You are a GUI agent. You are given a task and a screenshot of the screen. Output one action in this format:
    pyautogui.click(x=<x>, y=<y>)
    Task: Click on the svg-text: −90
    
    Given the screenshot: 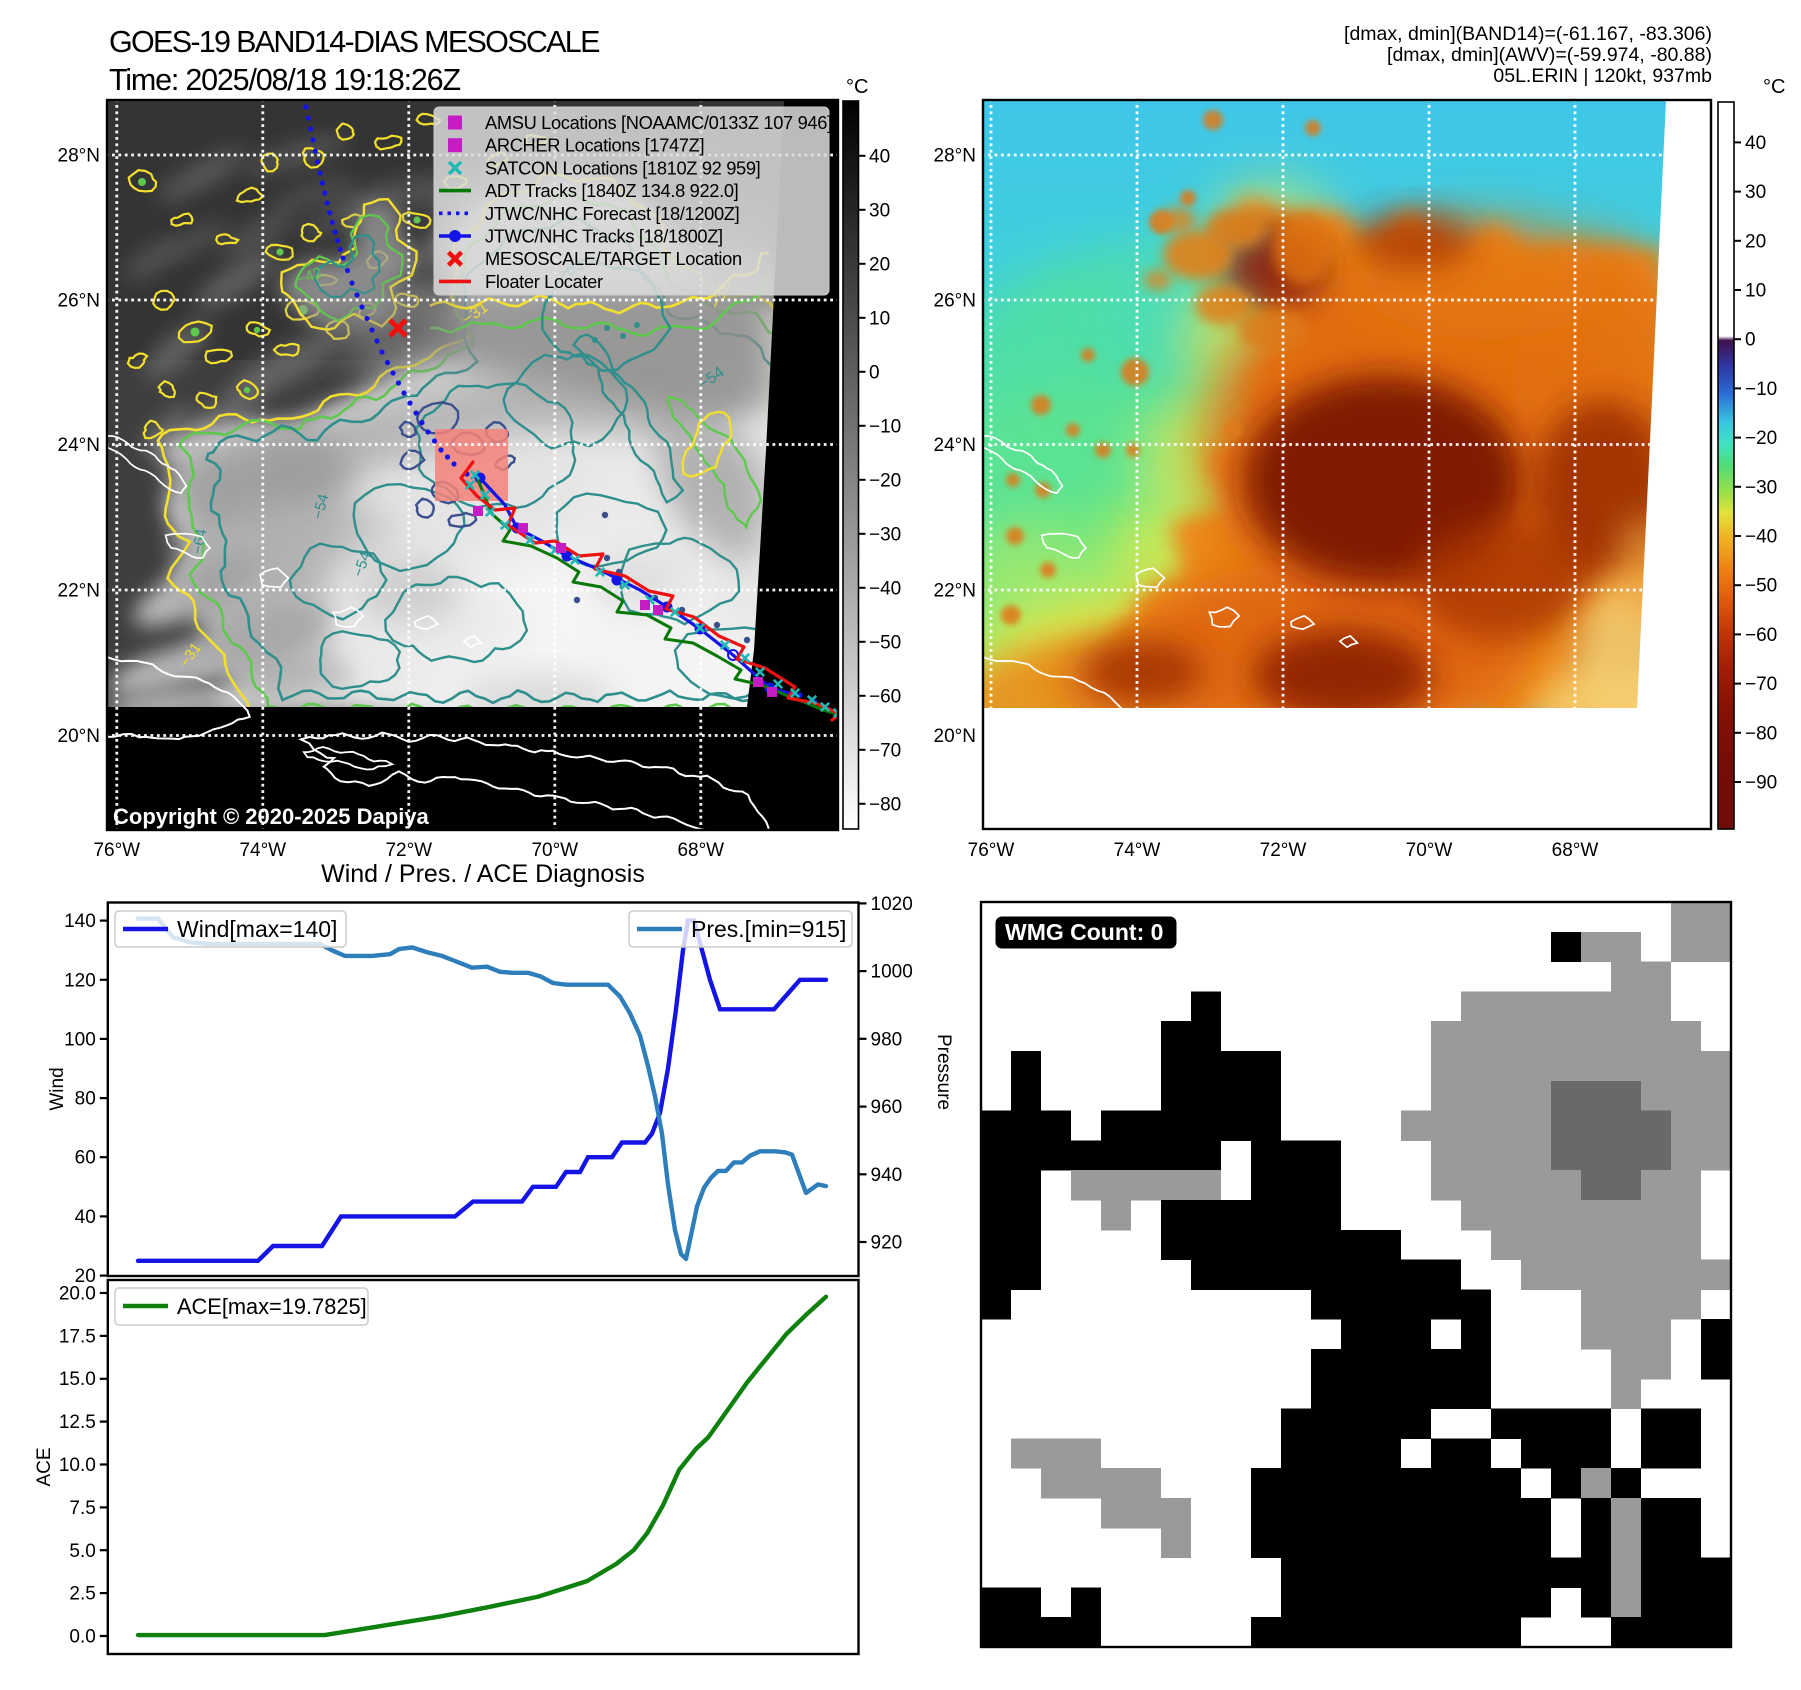 What is the action you would take?
    pyautogui.click(x=1761, y=783)
    